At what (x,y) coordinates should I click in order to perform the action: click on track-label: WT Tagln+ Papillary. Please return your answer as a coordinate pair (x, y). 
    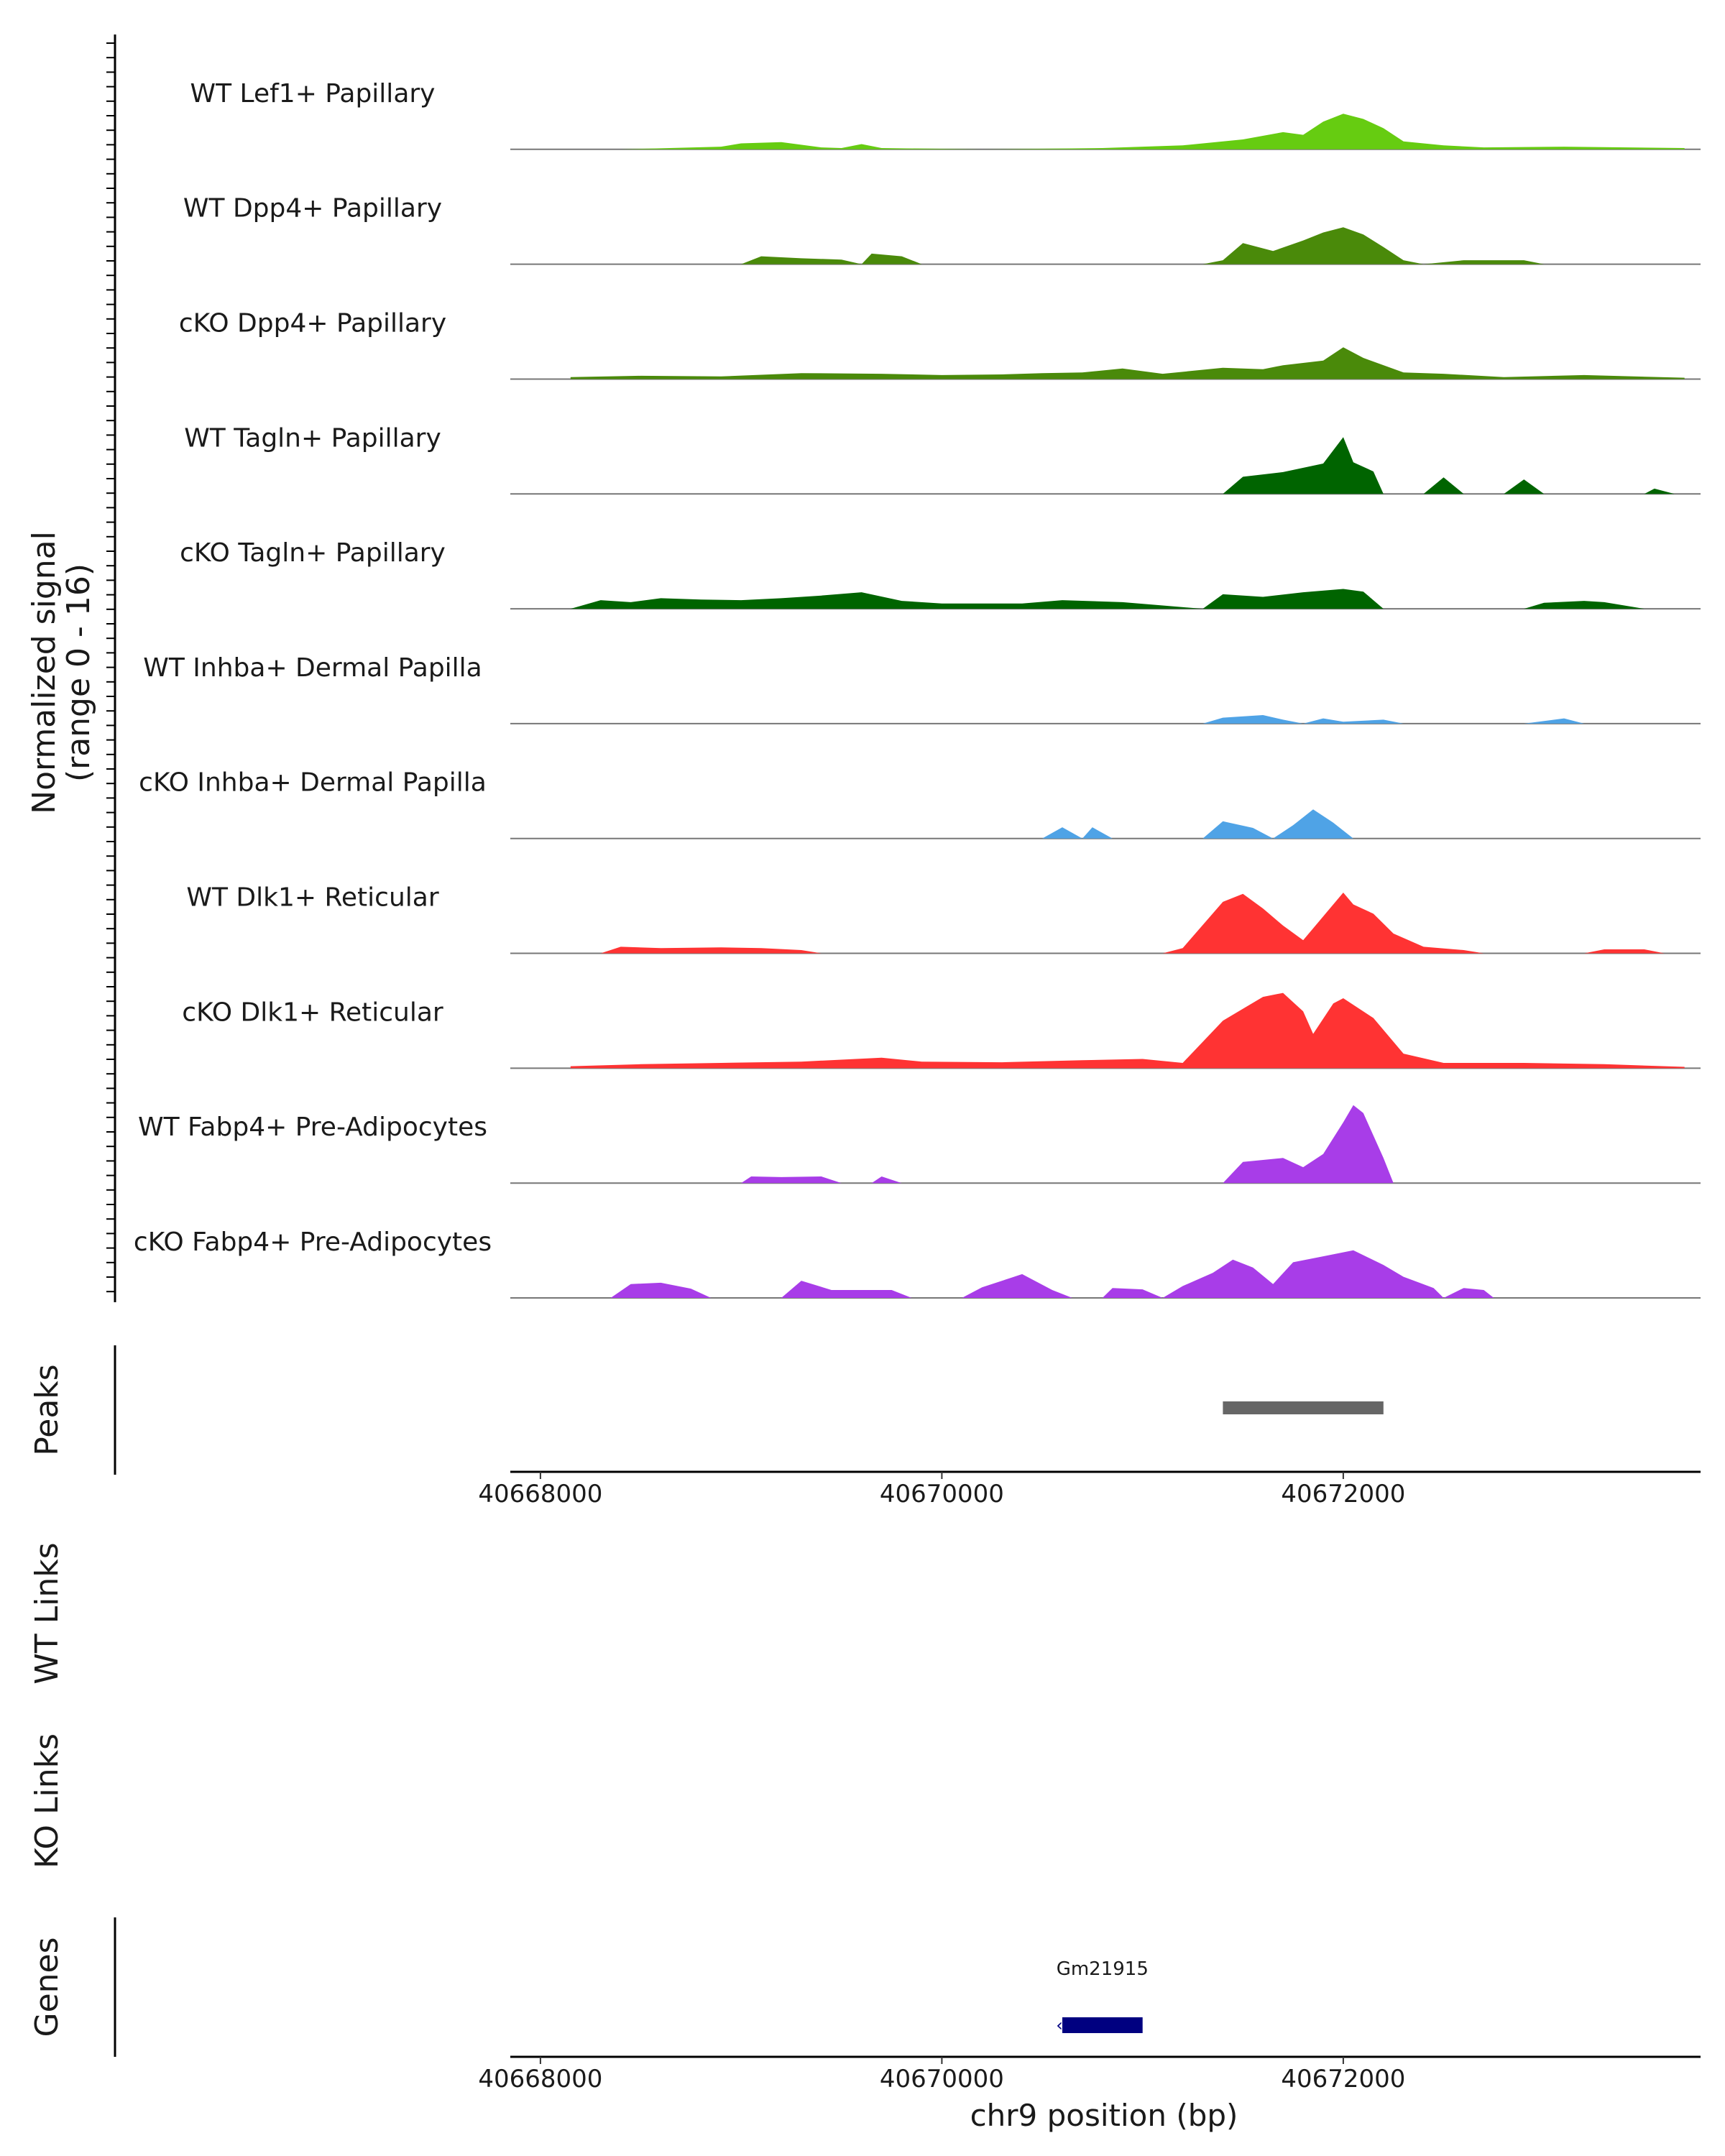
    Looking at the image, I should click on (312, 438).